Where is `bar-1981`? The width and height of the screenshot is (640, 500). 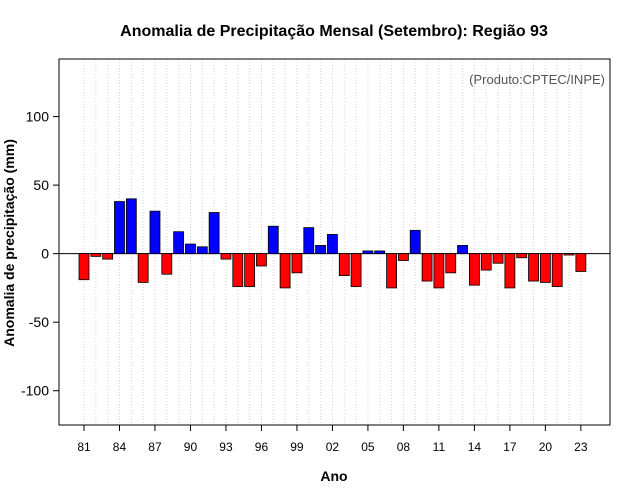
bar-1981 is located at coordinates (84, 267).